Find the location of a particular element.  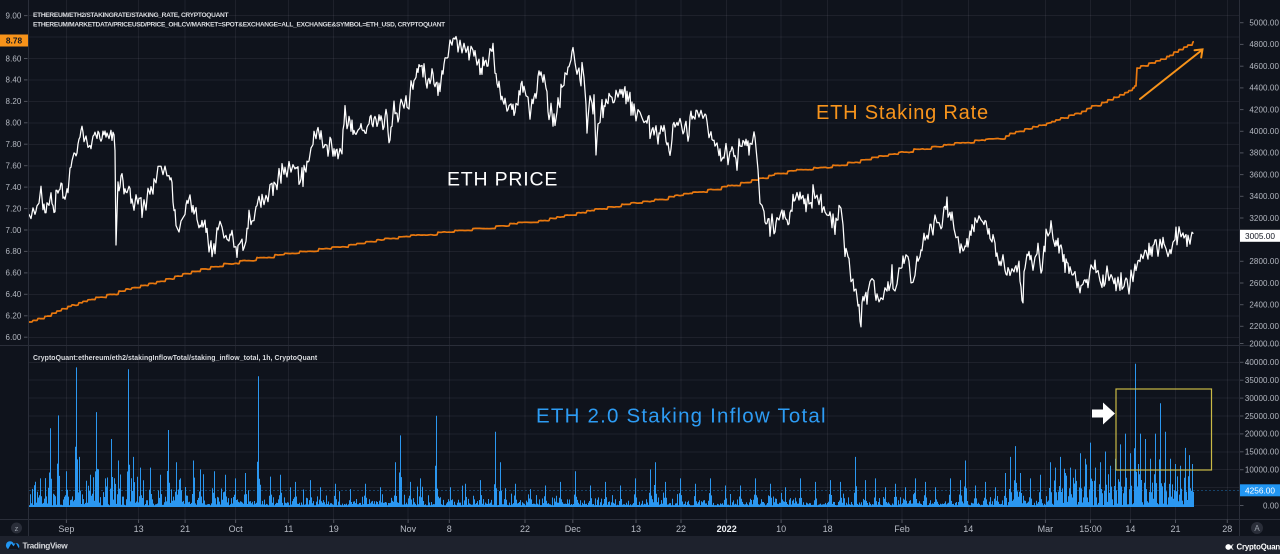

svg-text: Oct is located at coordinates (236, 529).